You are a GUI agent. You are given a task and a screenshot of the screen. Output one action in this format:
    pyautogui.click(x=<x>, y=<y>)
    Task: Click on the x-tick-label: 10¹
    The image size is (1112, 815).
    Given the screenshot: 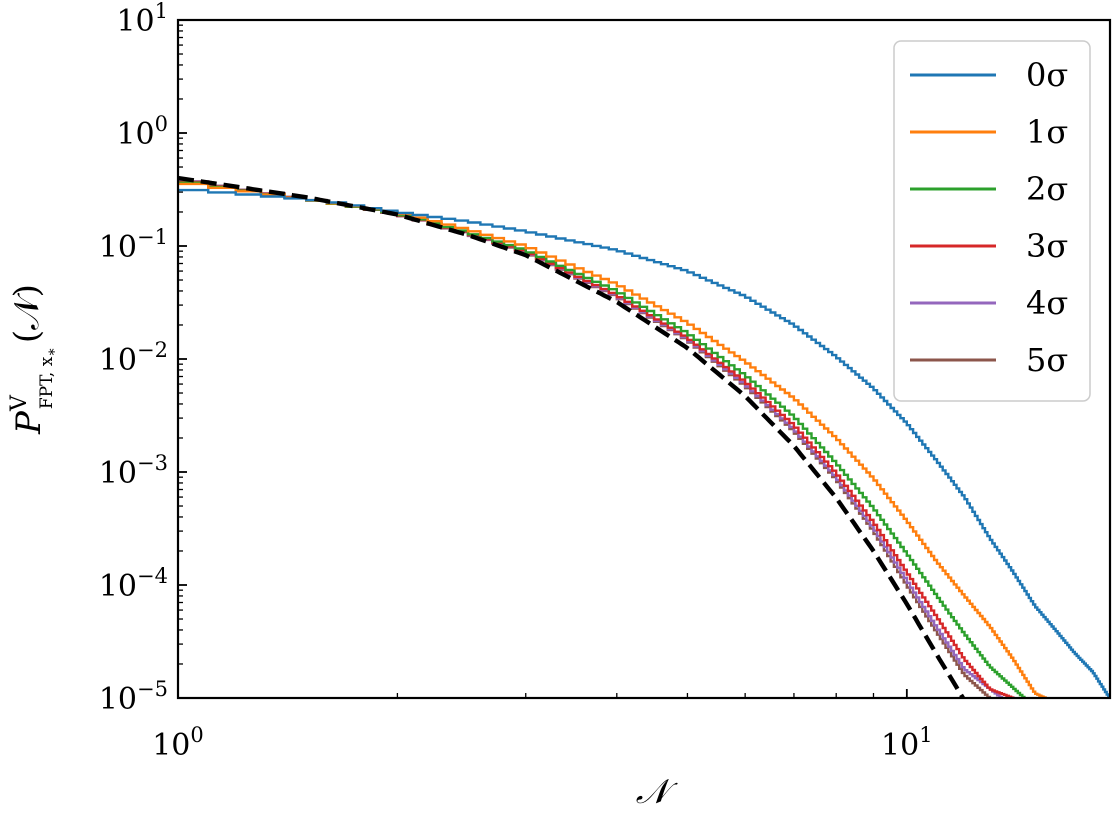 What is the action you would take?
    pyautogui.click(x=907, y=743)
    